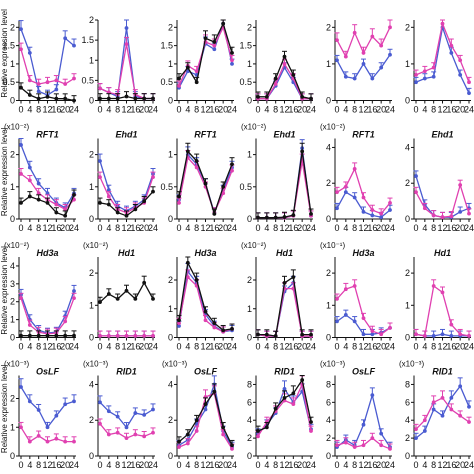 The height and width of the screenshot is (474, 474). What do you see at coordinates (245, 46) in the screenshot?
I see `y-tick-label: 1.5` at bounding box center [245, 46].